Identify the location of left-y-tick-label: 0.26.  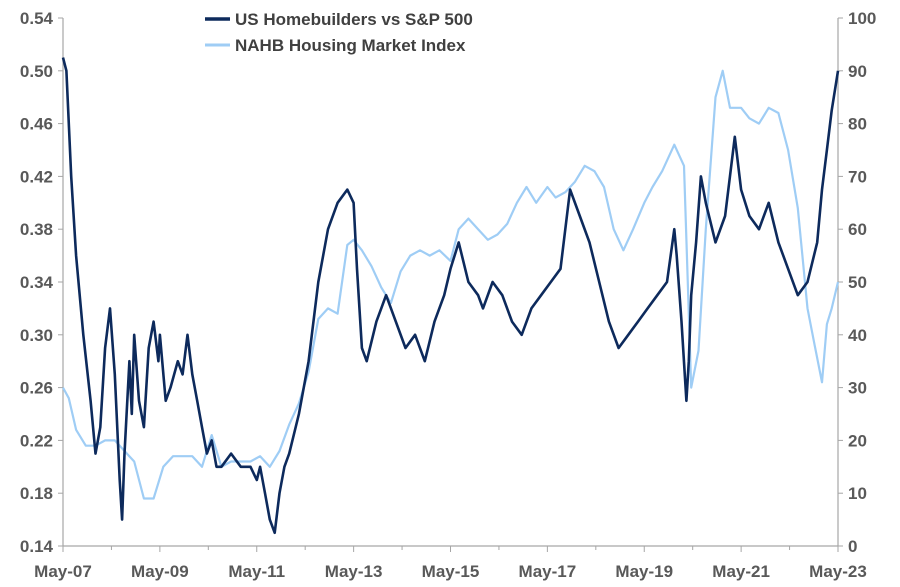
(36, 388).